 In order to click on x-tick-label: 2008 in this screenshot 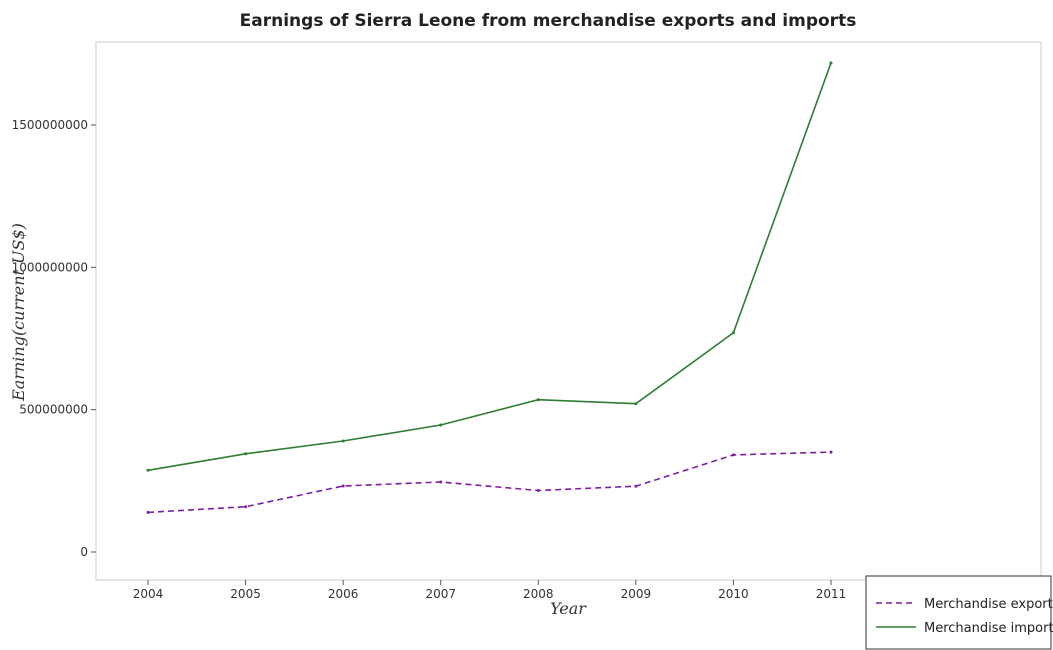, I will do `click(538, 594)`.